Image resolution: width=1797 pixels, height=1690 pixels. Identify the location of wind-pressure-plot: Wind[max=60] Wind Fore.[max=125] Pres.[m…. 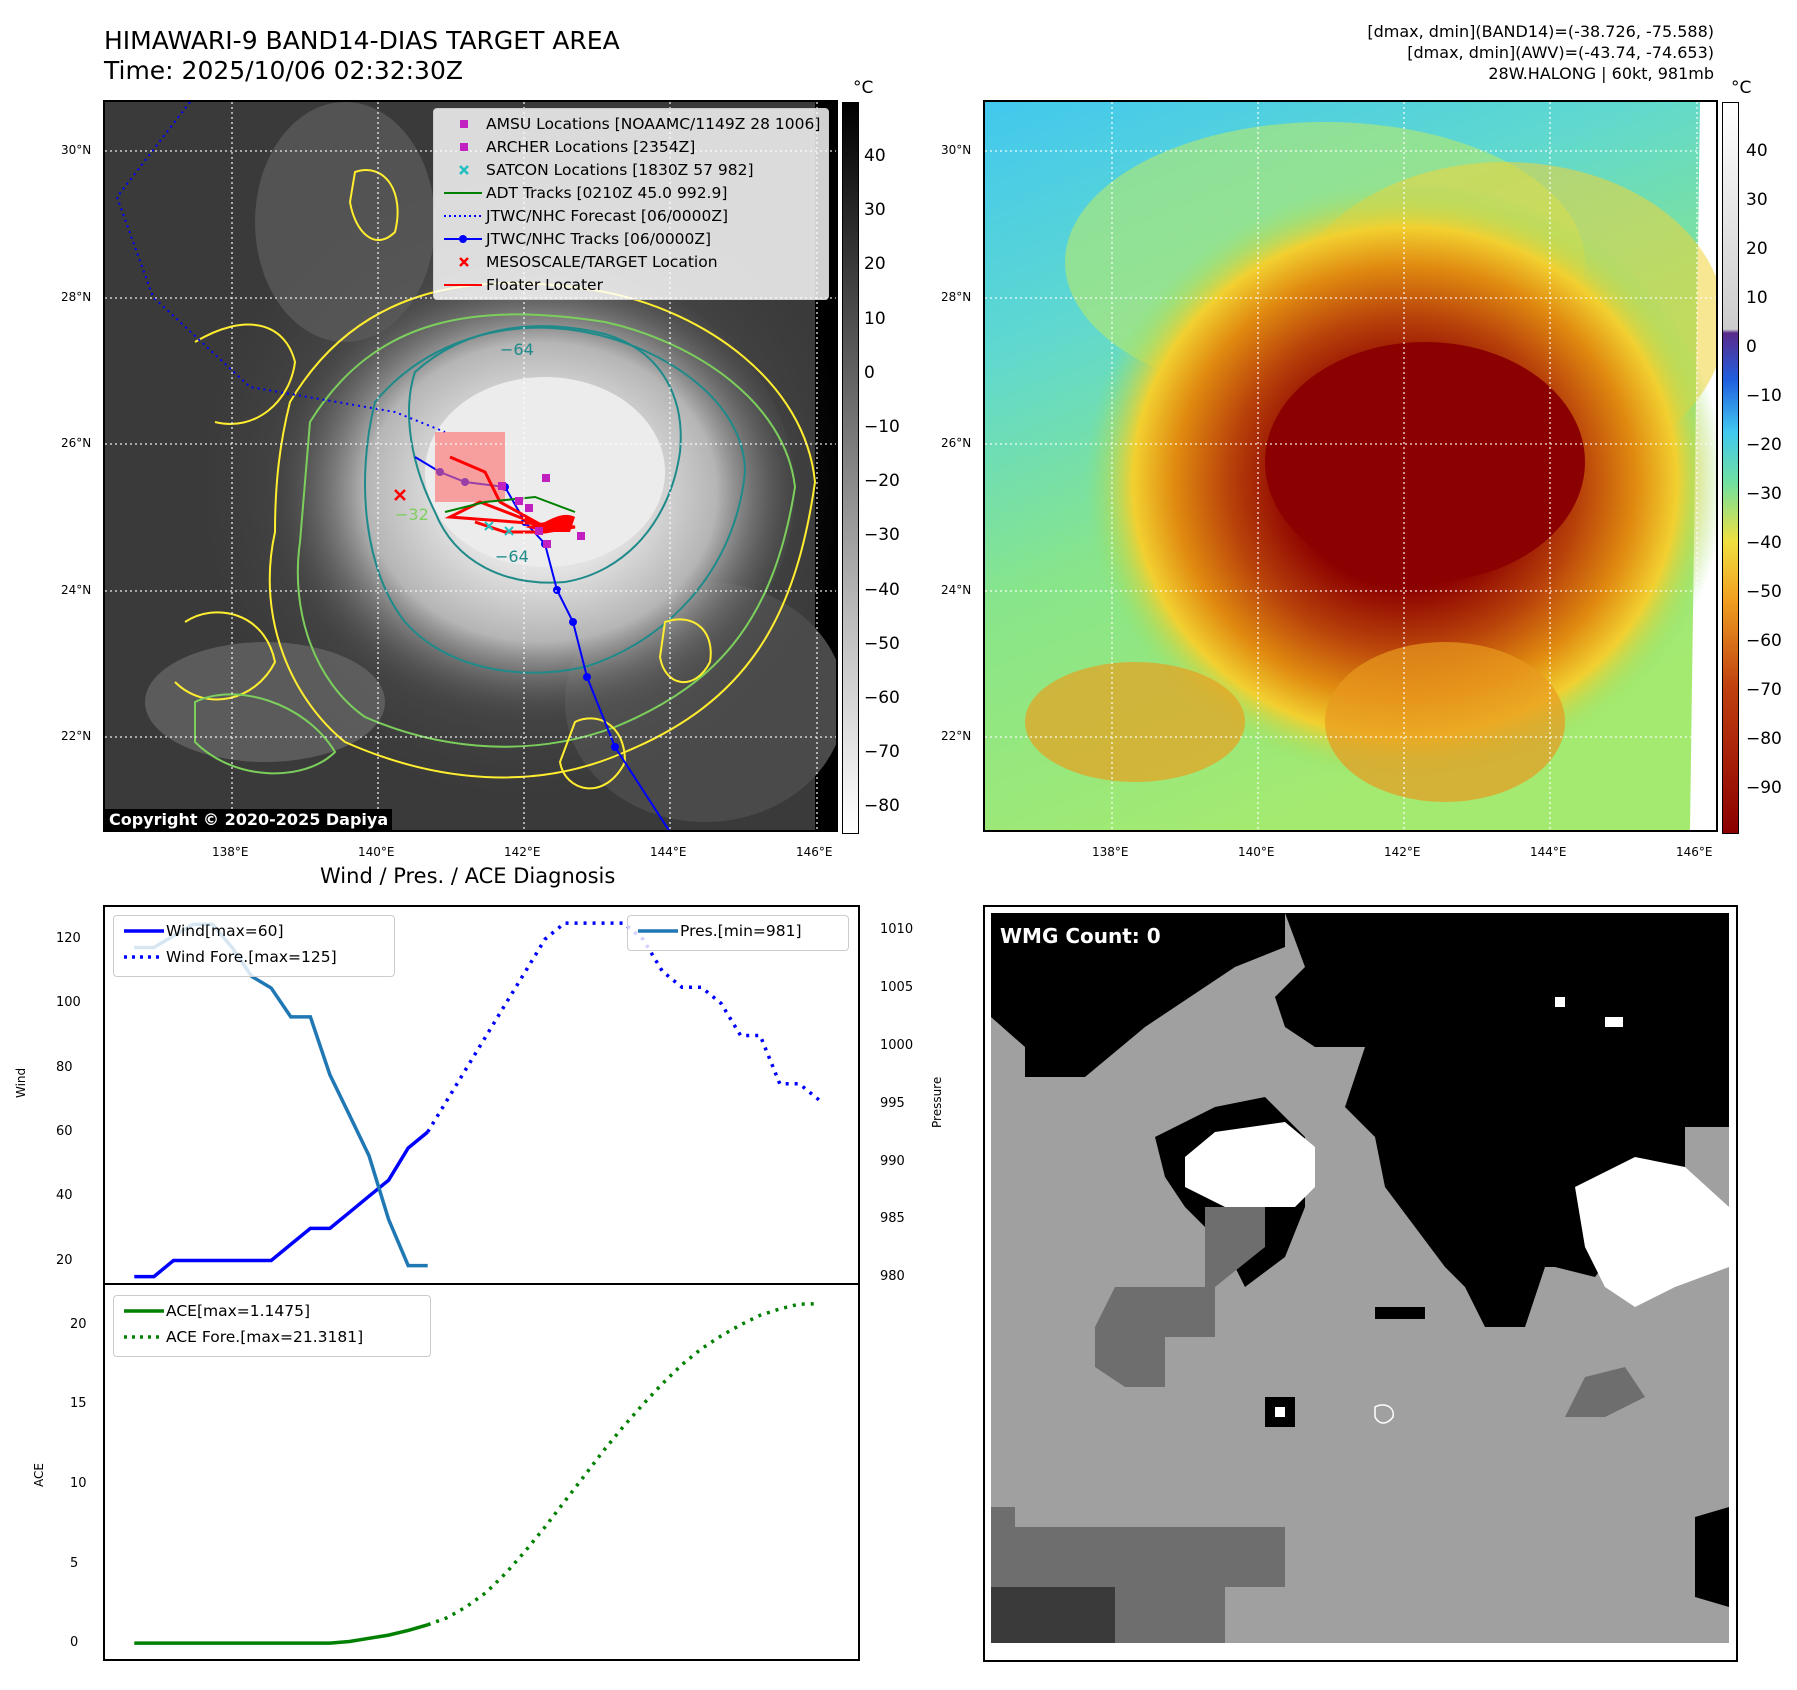
(481, 1095).